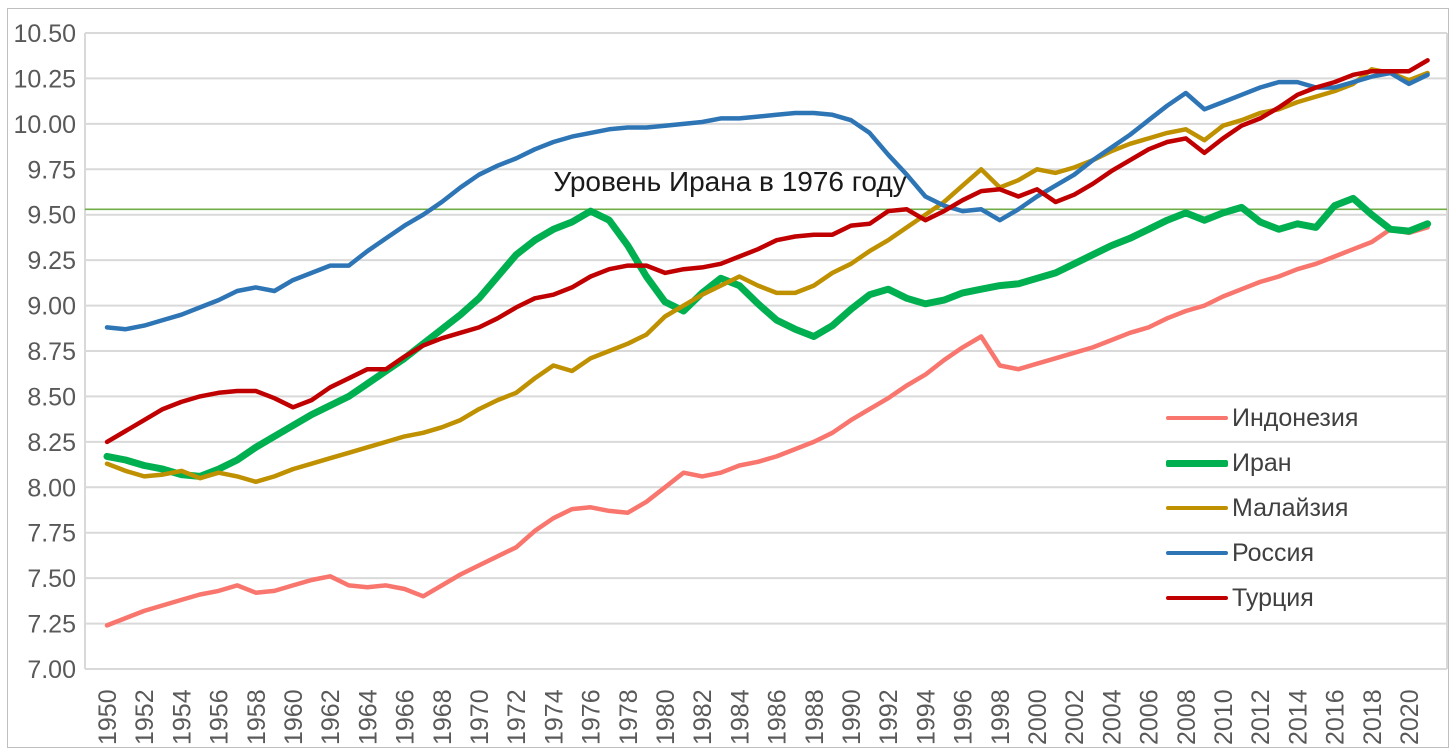  What do you see at coordinates (108, 717) in the screenshot?
I see `x-tick-label: 1950` at bounding box center [108, 717].